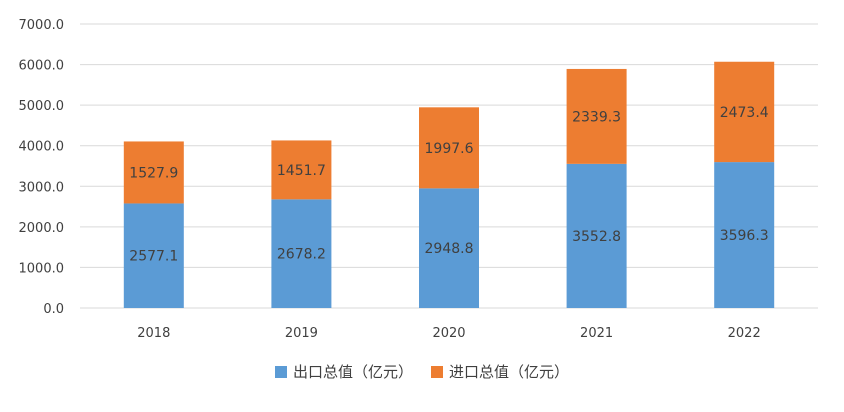 The width and height of the screenshot is (844, 412). What do you see at coordinates (153, 333) in the screenshot?
I see `x-tick-label: 2018` at bounding box center [153, 333].